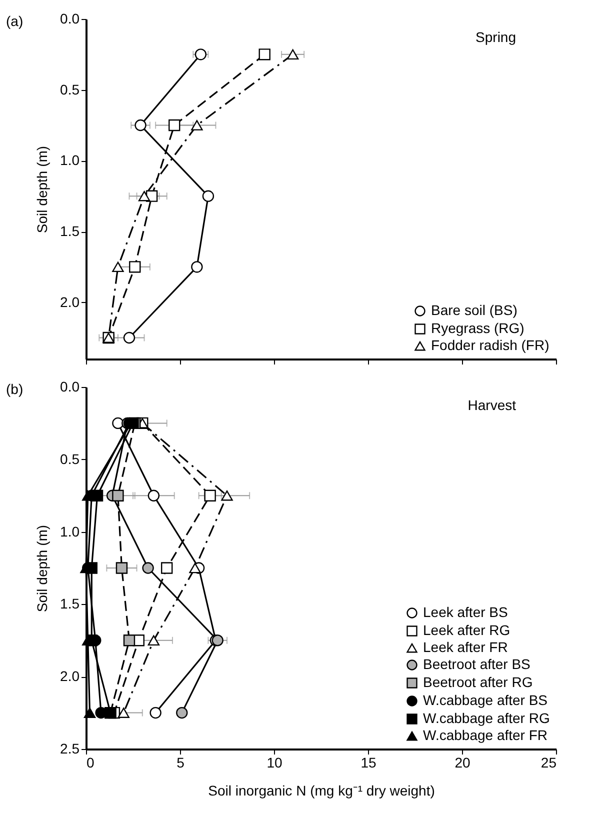 Image resolution: width=614 pixels, height=820 pixels. What do you see at coordinates (476, 664) in the screenshot?
I see `legend-label: Beetroot after BS` at bounding box center [476, 664].